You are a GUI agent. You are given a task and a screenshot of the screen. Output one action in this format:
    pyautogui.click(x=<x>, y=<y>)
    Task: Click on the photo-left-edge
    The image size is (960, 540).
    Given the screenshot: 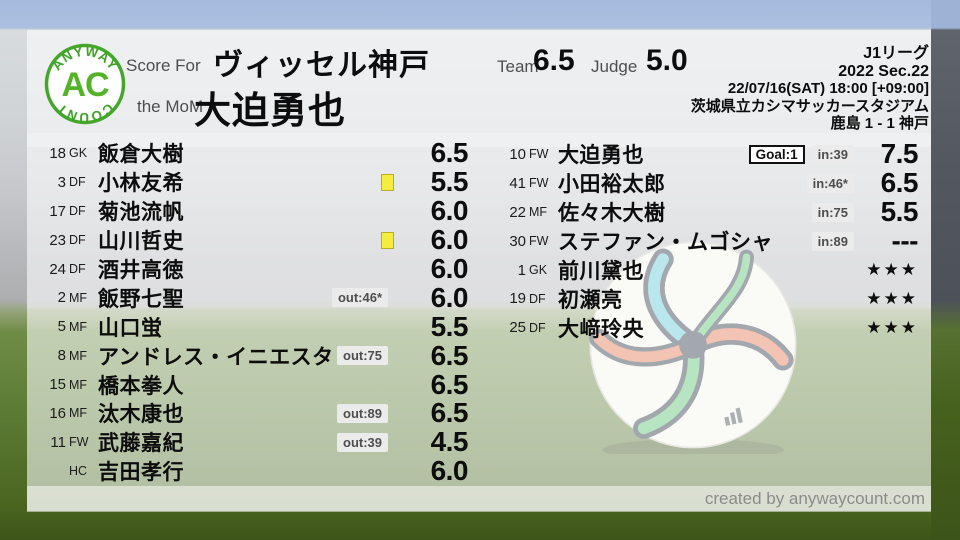 What is the action you would take?
    pyautogui.click(x=13, y=270)
    